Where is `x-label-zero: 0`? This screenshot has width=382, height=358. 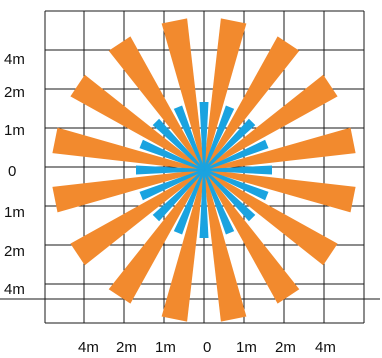
x-label-zero: 0 is located at coordinates (207, 347).